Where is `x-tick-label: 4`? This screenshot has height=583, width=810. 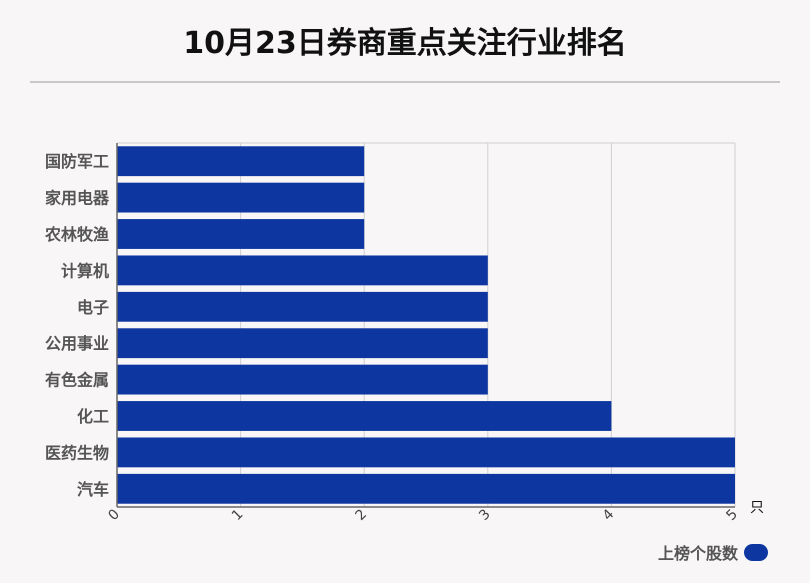 x-tick-label: 4 is located at coordinates (609, 515).